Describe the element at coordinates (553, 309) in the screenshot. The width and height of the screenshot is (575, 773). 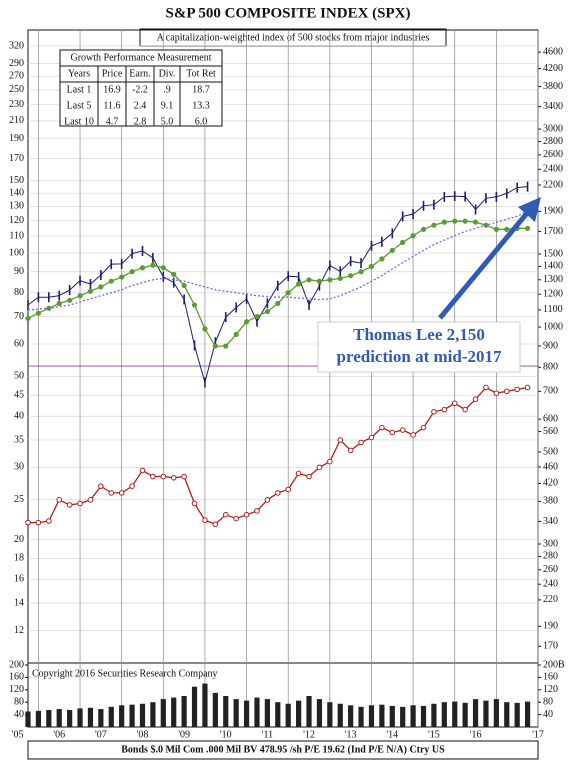
I see `y2-tick-label: 1100` at that location.